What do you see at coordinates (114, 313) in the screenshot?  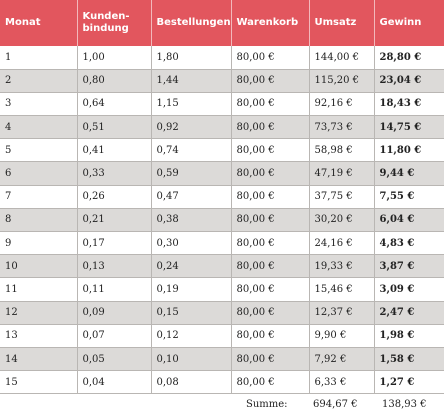 I see `cell-kundenbindung: 0,09` at bounding box center [114, 313].